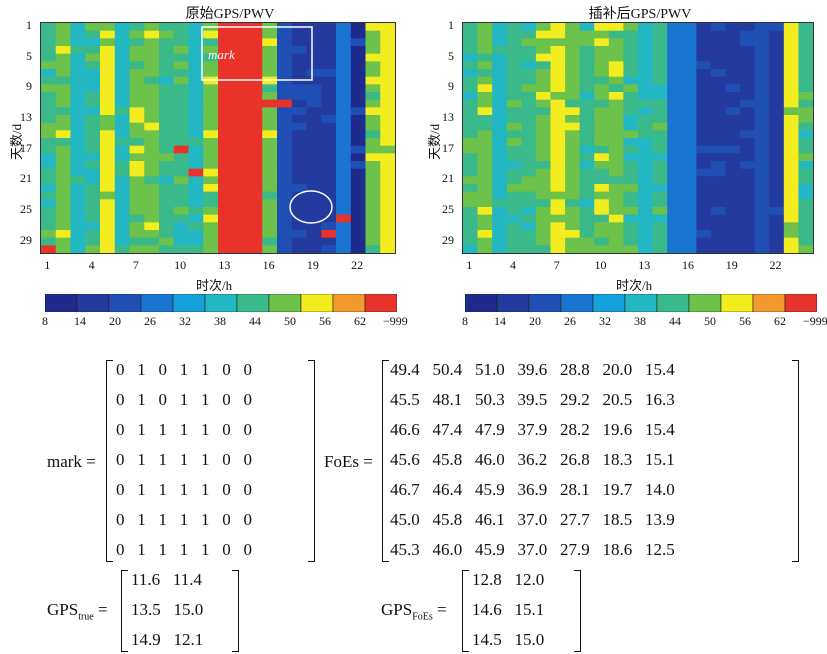  What do you see at coordinates (349, 303) in the screenshot?
I see `colorbar-swatch` at bounding box center [349, 303].